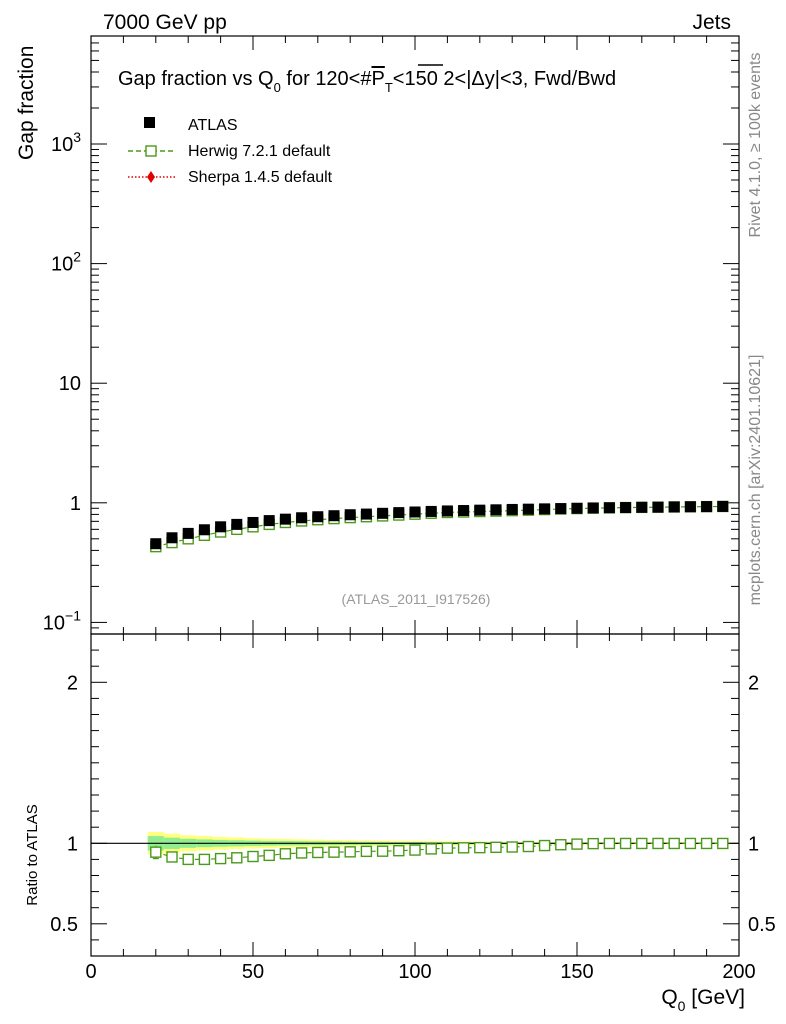 The width and height of the screenshot is (786, 1024). Describe the element at coordinates (762, 925) in the screenshot. I see `ratio-tick-label-right: 0.5` at that location.